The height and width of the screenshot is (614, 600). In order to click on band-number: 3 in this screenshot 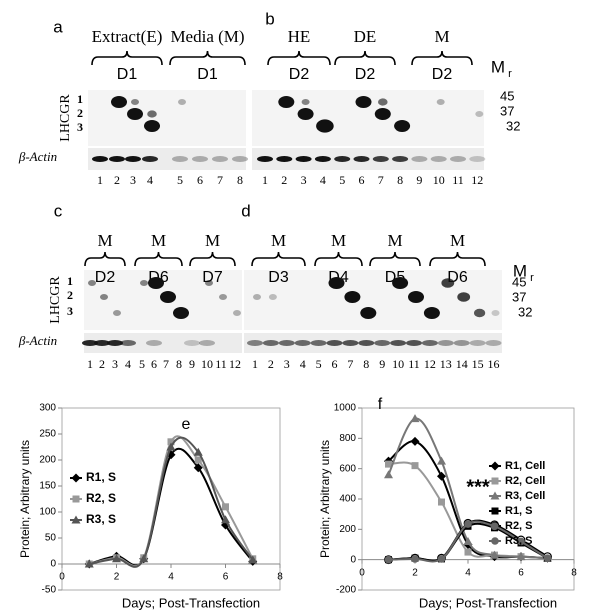, I will do `click(70, 311)`.